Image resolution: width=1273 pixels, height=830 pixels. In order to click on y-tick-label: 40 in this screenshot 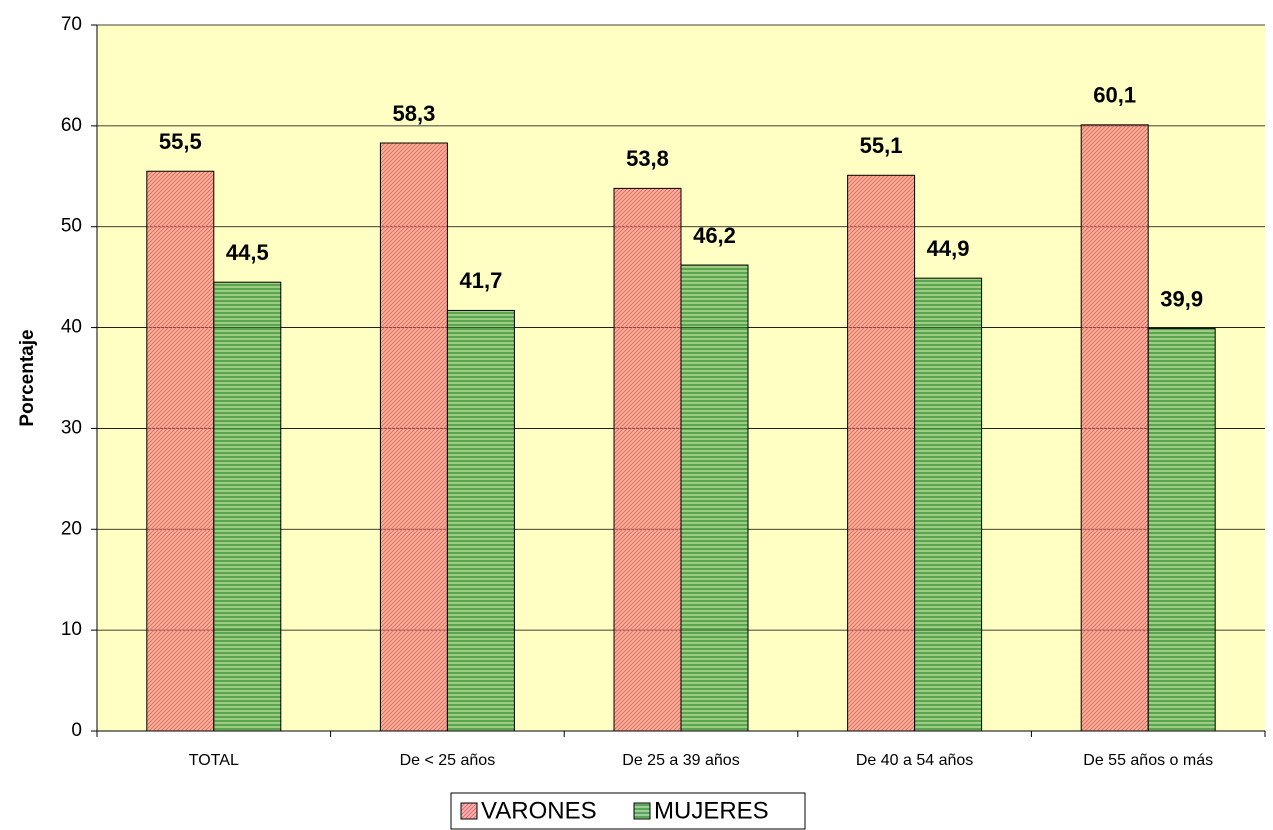, I will do `click(71, 327)`.